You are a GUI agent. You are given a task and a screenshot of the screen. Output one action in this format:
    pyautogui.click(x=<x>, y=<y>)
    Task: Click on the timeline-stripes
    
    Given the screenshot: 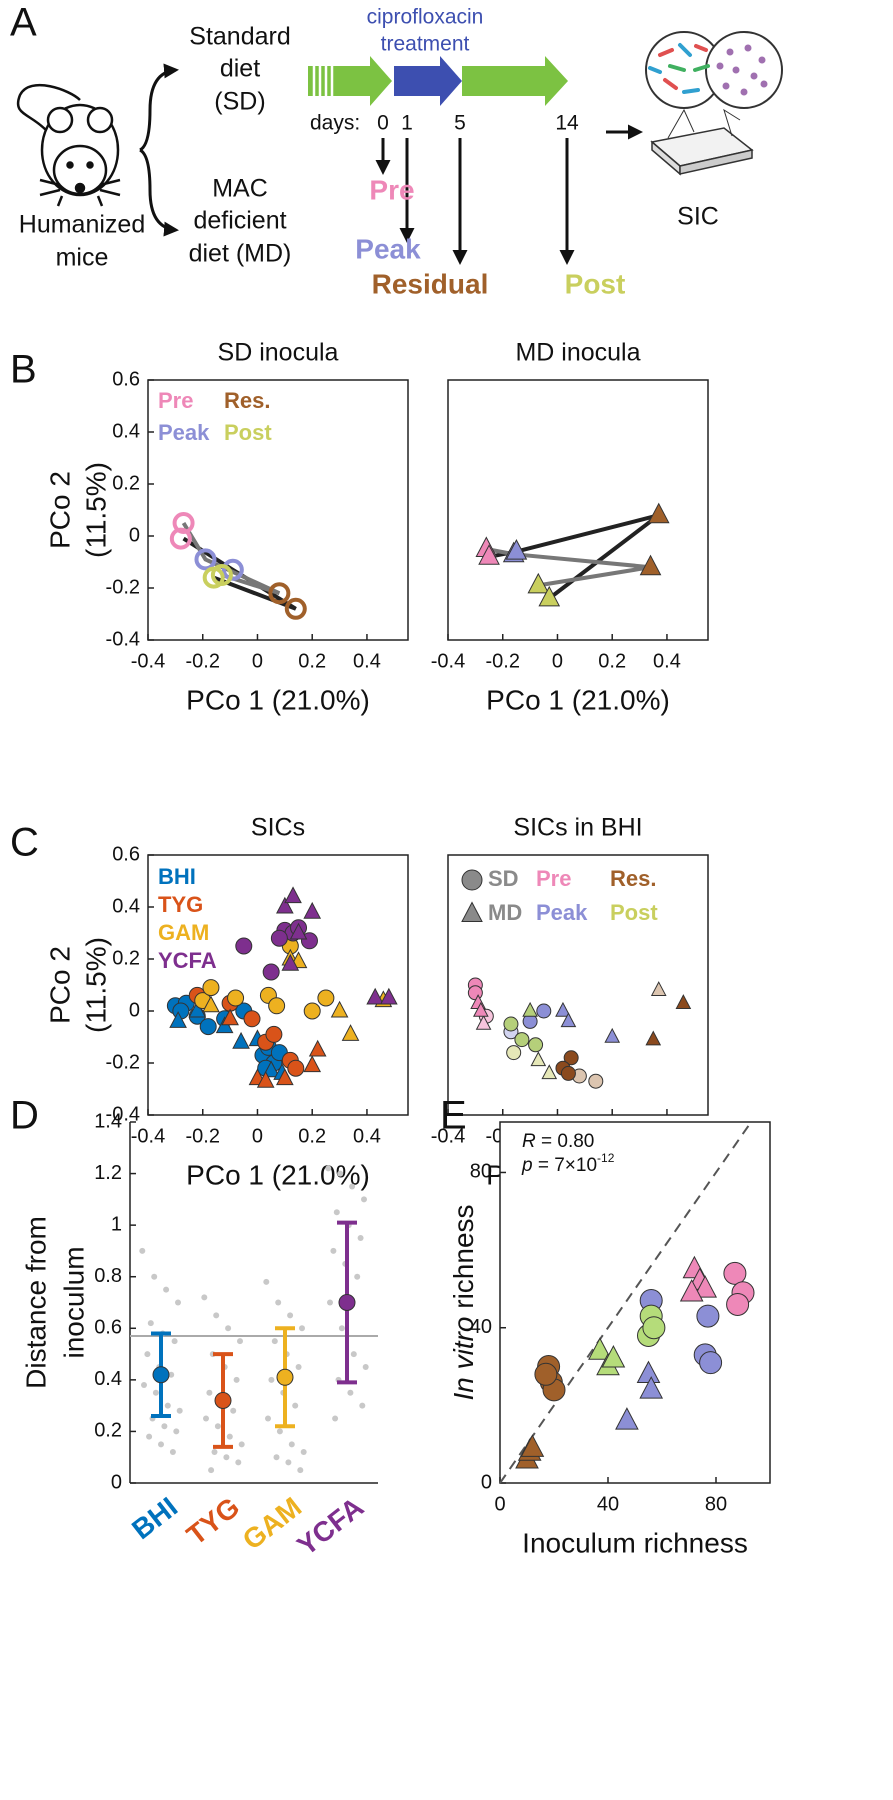 What is the action you would take?
    pyautogui.click(x=323, y=81)
    